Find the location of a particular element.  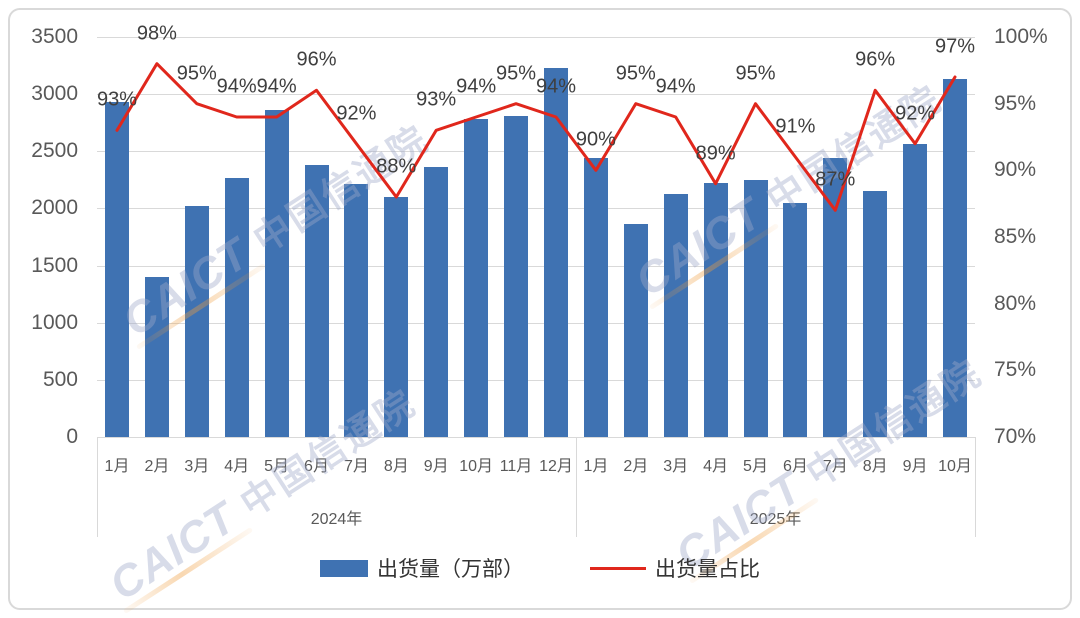

ratio-data-label: 98% is located at coordinates (156, 33).